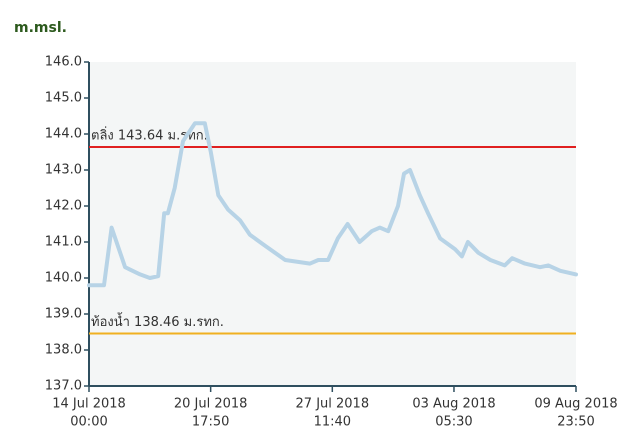 The height and width of the screenshot is (433, 626). Describe the element at coordinates (88, 422) in the screenshot. I see `x-tick-label: 00:00` at that location.